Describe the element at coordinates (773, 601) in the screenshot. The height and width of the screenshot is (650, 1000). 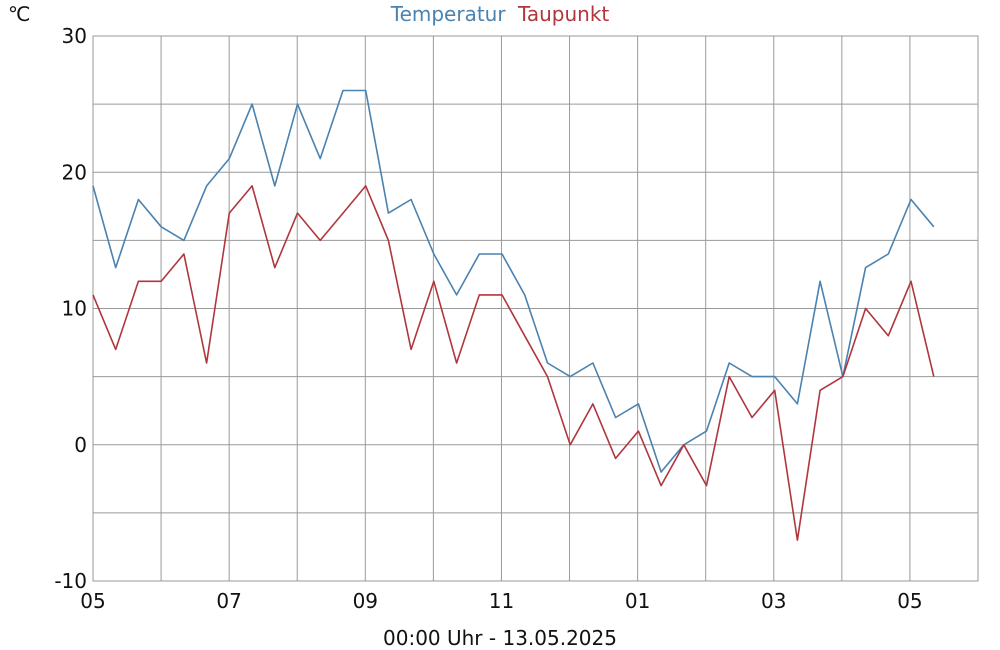
I see `x-tick-label: 03` at that location.